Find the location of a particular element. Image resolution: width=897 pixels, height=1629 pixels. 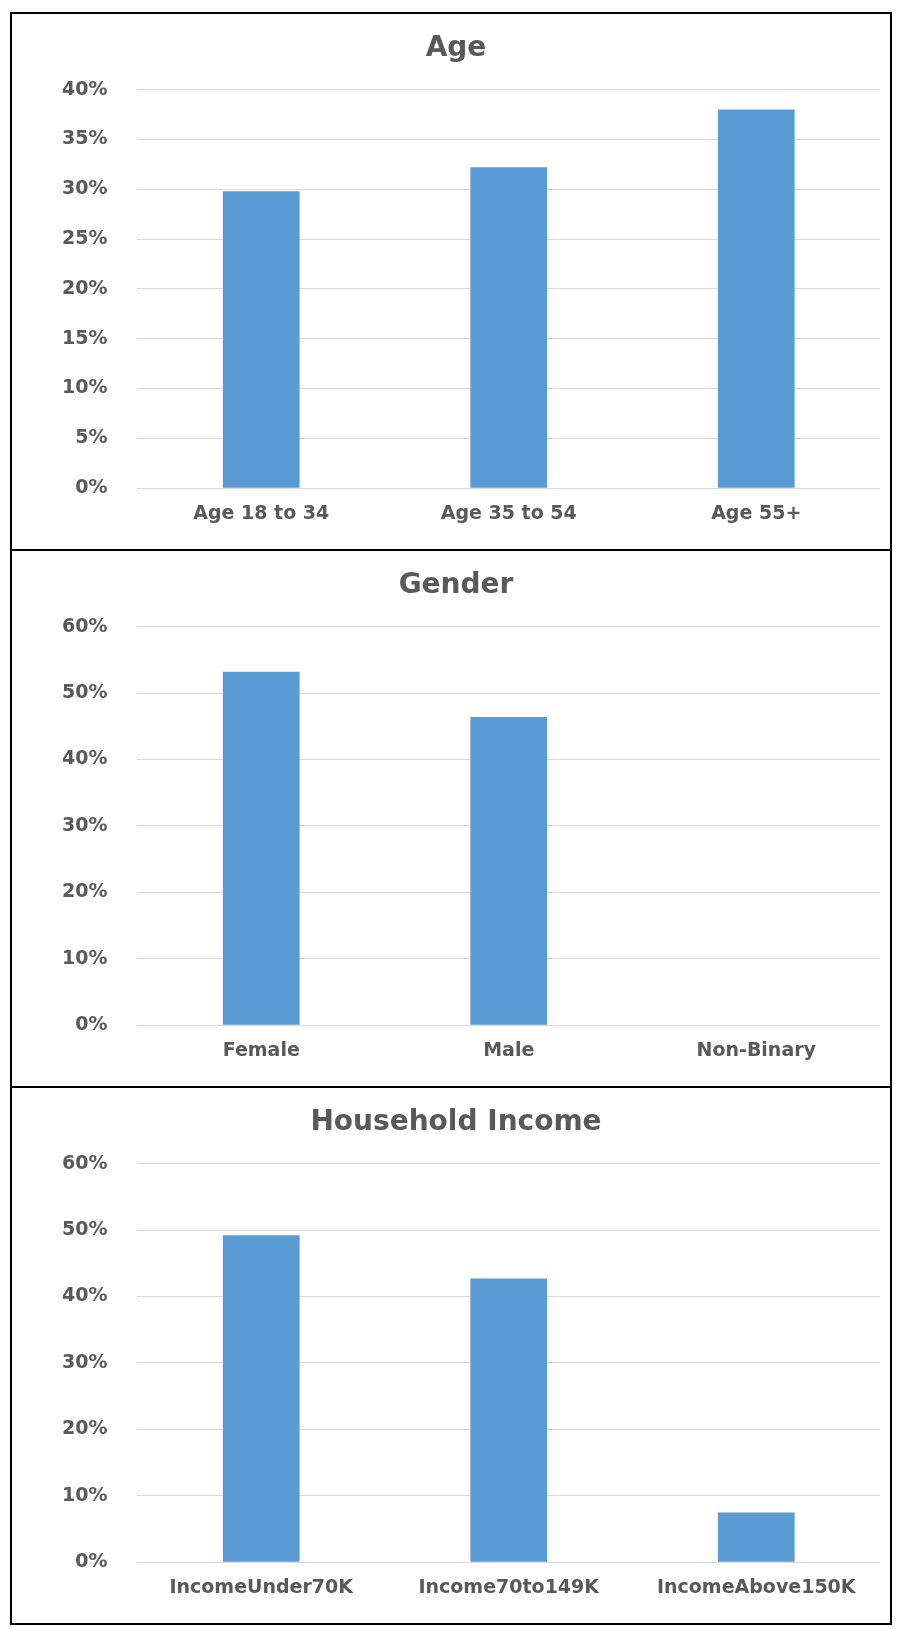

x-tick-label: Non-Binary is located at coordinates (756, 1048).